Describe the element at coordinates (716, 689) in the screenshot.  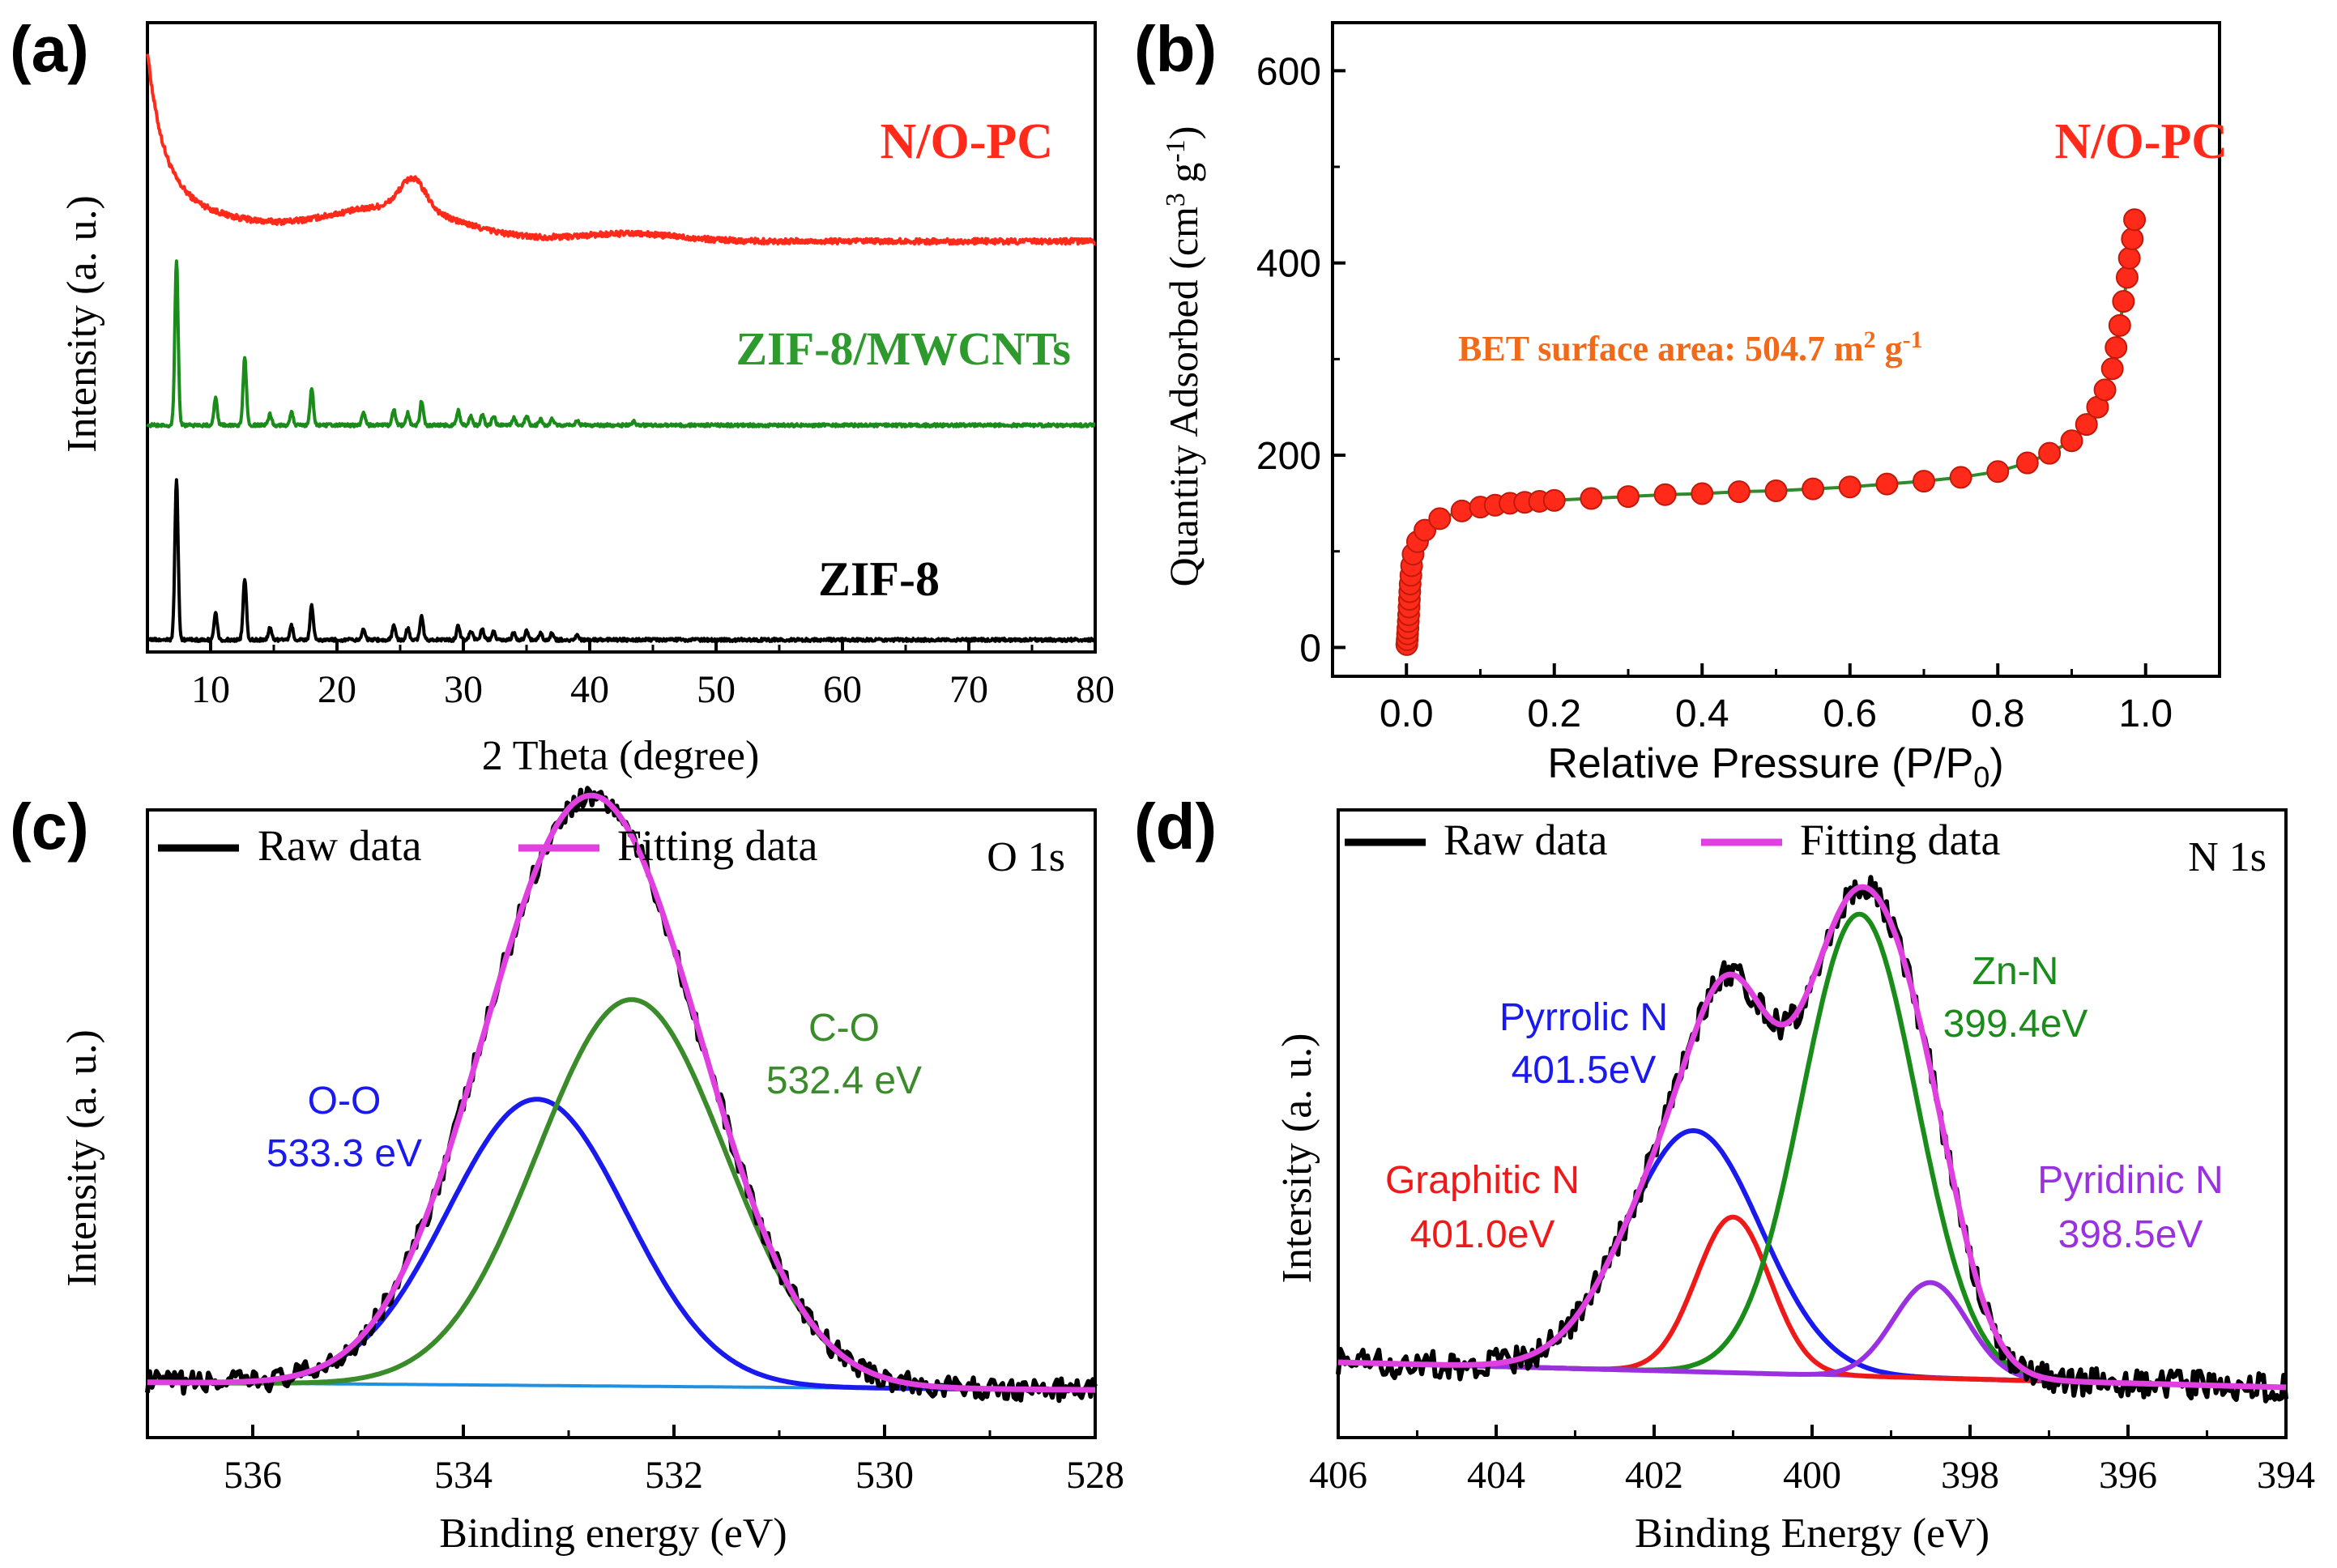
I see `panel-a-xtick-label: 50` at that location.